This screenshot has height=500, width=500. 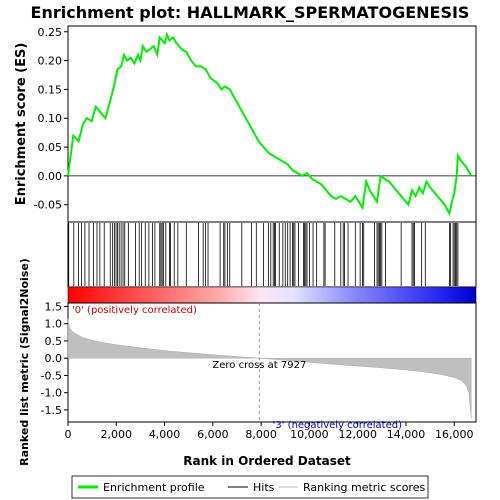 I want to click on zero-cross-label: Zero cross at 7927, so click(x=259, y=365).